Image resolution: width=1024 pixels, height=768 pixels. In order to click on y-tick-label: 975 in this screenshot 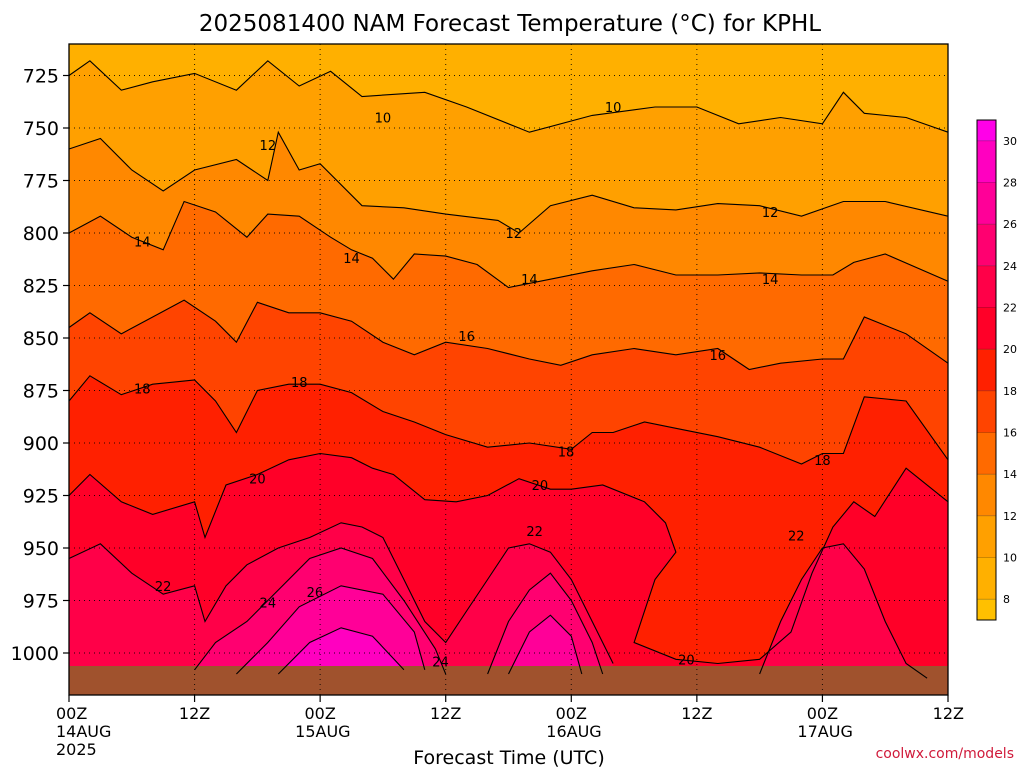, I will do `click(41, 602)`.